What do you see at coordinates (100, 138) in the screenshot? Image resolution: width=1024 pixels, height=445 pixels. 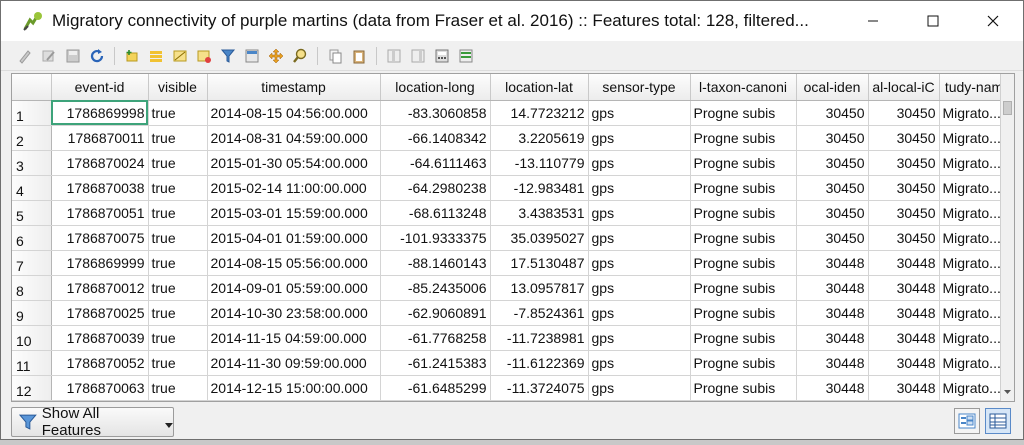 I see `table-cell: 1786870011` at bounding box center [100, 138].